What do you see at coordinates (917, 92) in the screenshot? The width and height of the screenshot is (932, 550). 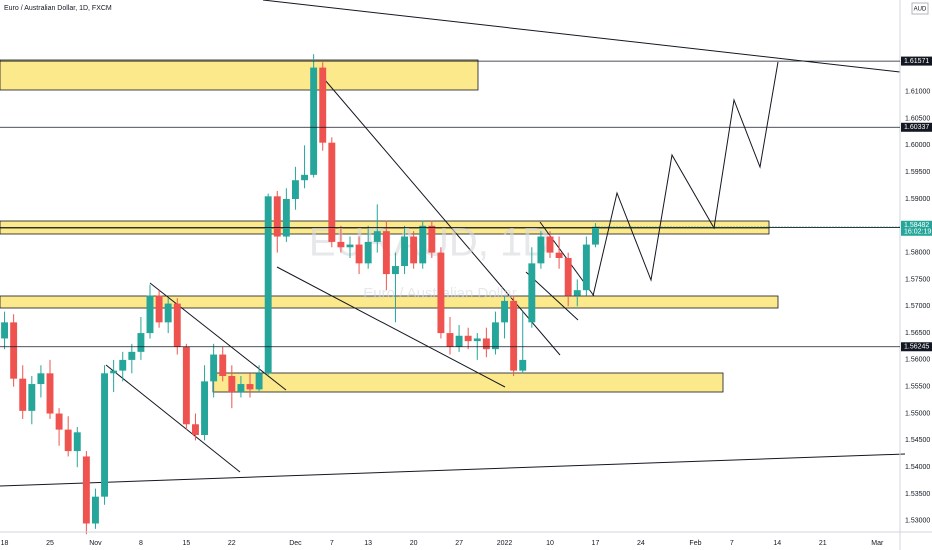 I see `y-tick-label: 1.61000` at bounding box center [917, 92].